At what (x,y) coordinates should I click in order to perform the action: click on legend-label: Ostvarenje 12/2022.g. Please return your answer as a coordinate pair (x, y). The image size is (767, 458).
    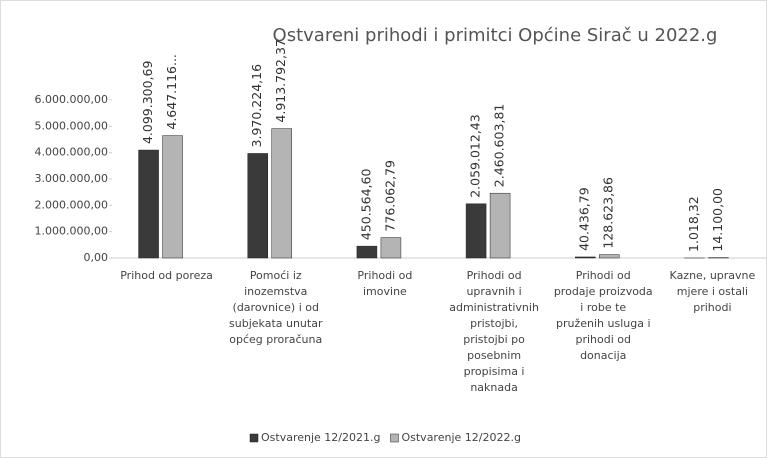
    Looking at the image, I should click on (460, 437).